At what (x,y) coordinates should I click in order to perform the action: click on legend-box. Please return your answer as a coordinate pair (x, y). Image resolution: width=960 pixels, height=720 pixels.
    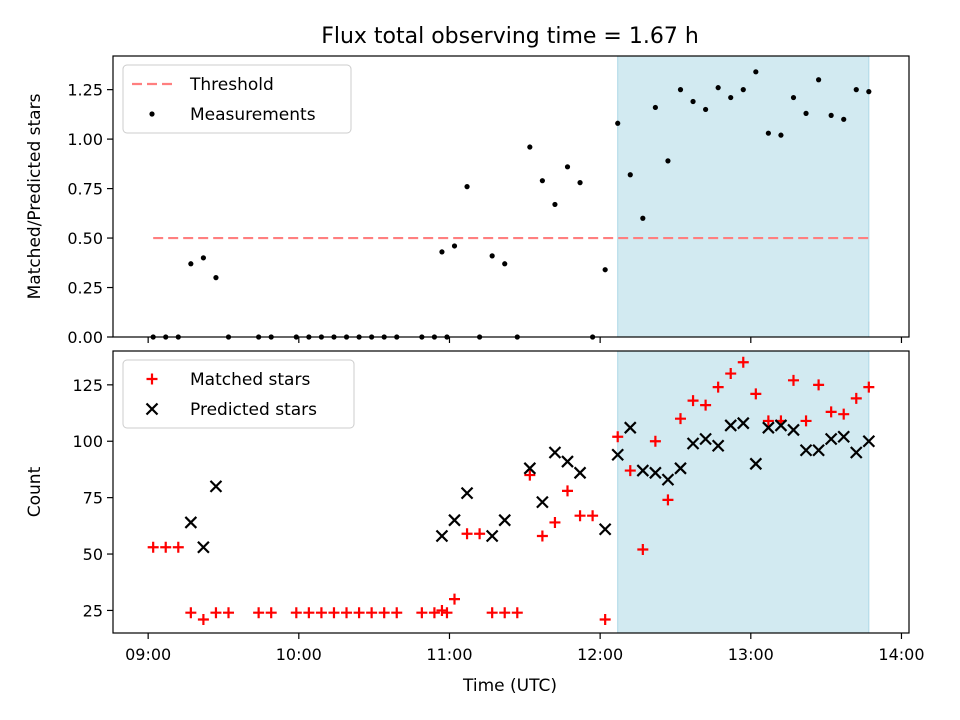
    Looking at the image, I should click on (238, 394).